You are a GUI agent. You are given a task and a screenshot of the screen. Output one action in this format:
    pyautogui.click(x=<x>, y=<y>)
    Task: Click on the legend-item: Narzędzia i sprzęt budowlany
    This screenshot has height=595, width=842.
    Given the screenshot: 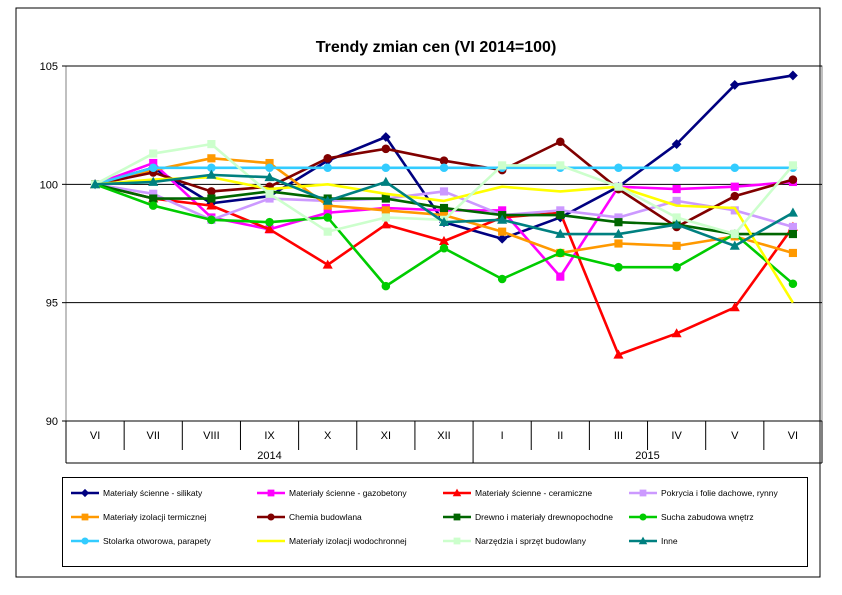 What is the action you would take?
    pyautogui.click(x=514, y=541)
    